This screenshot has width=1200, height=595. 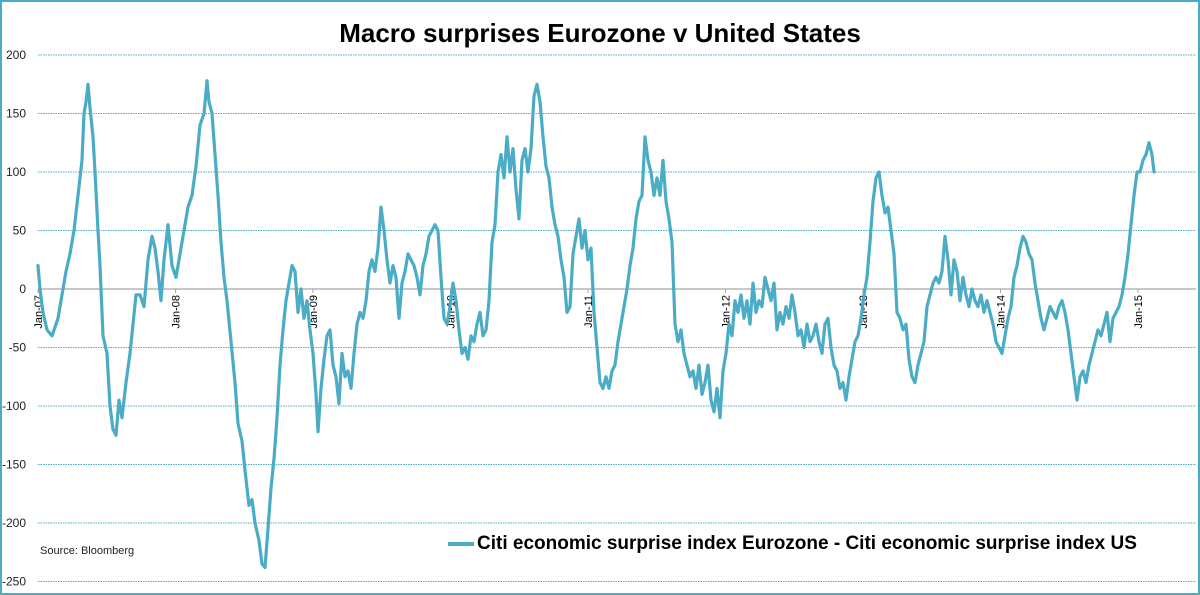 I want to click on y-tick-label: 0, so click(x=22, y=289).